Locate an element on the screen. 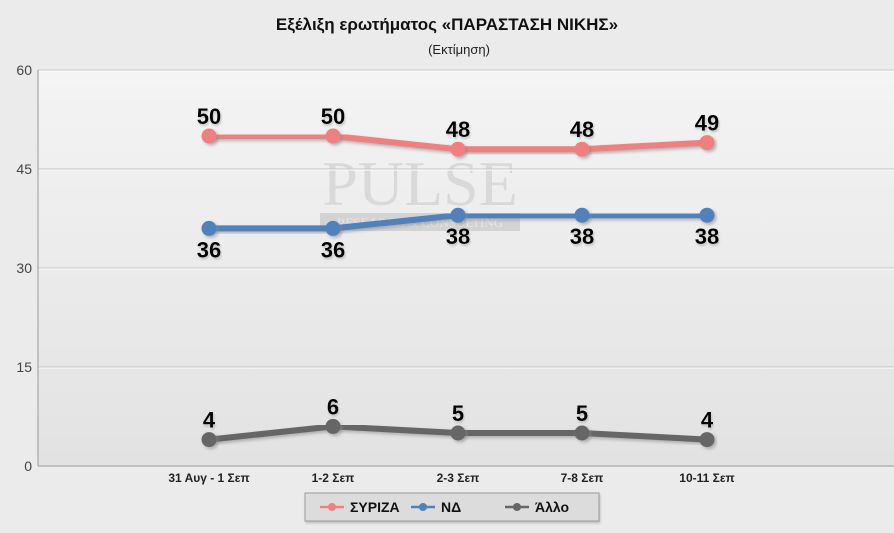 This screenshot has width=894, height=533. x-tick-label: 31 Αυγ - 1 Σεπ is located at coordinates (208, 478).